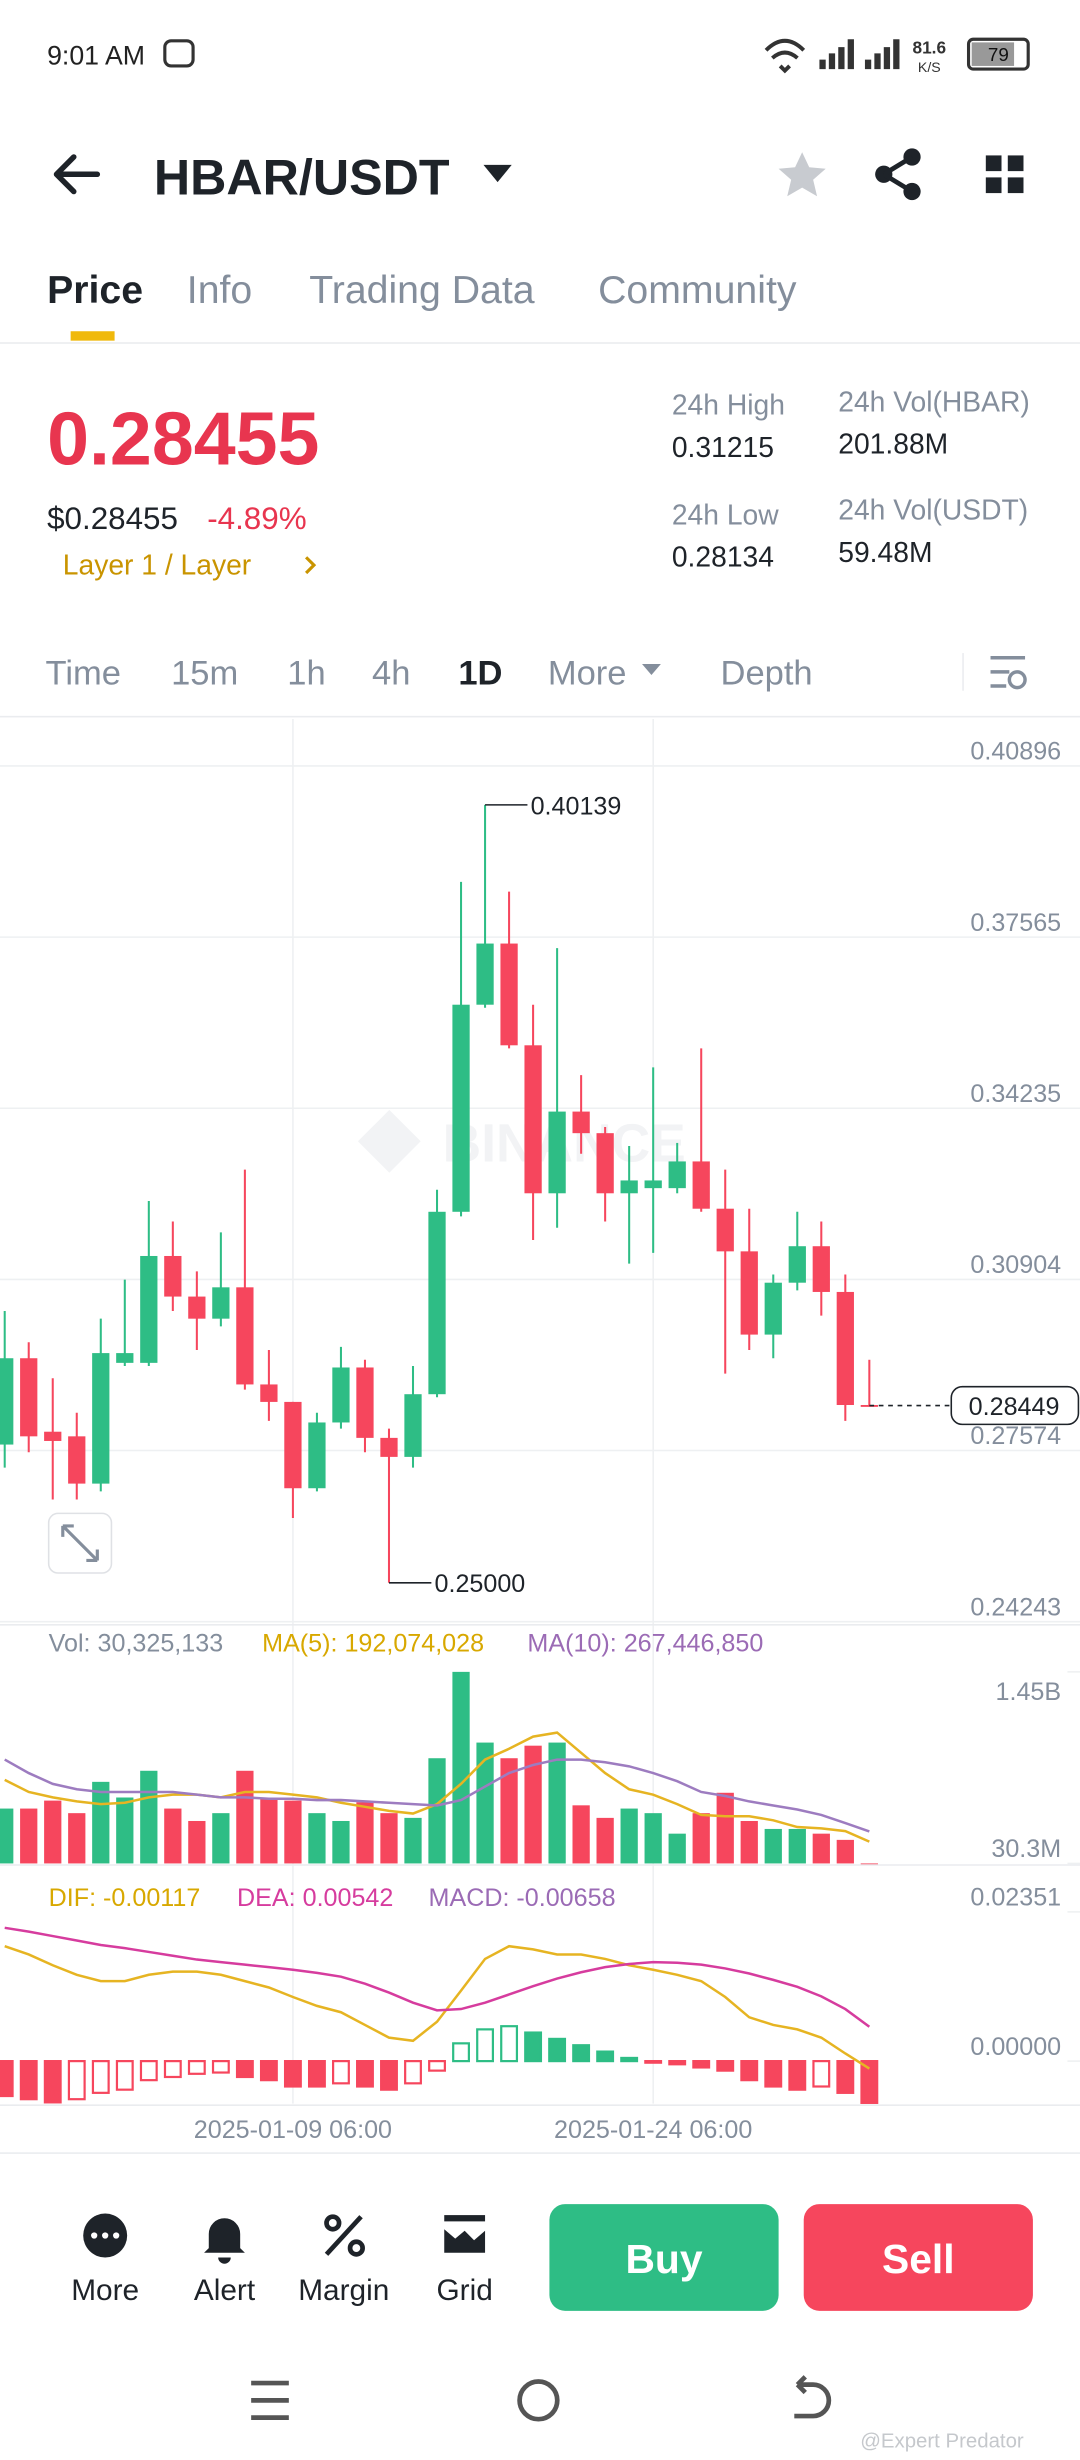 This screenshot has width=1080, height=2460. What do you see at coordinates (270, 2400) in the screenshot?
I see `nav-menu` at bounding box center [270, 2400].